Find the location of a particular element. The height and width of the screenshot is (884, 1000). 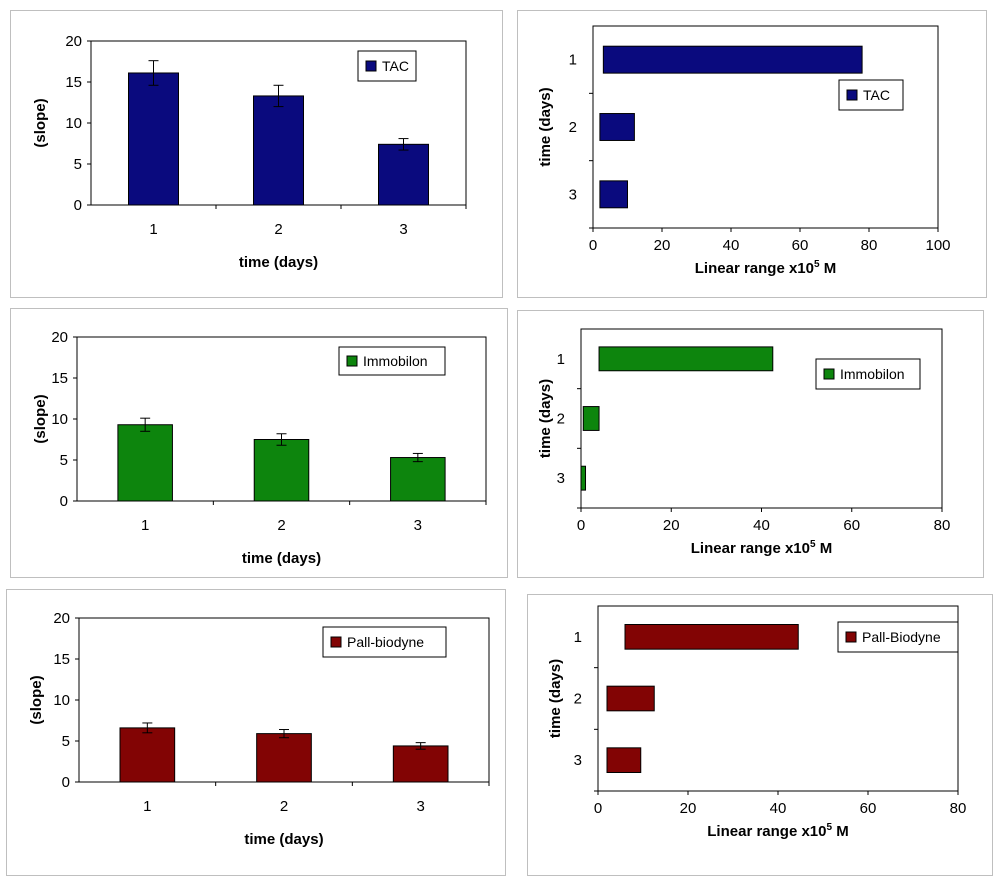

x-tick-label: 100 is located at coordinates (937, 245).